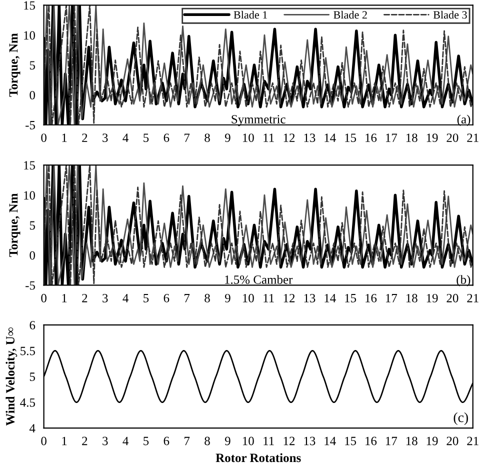  Describe the element at coordinates (28, 351) in the screenshot. I see `y-tick-label: 5.5` at that location.